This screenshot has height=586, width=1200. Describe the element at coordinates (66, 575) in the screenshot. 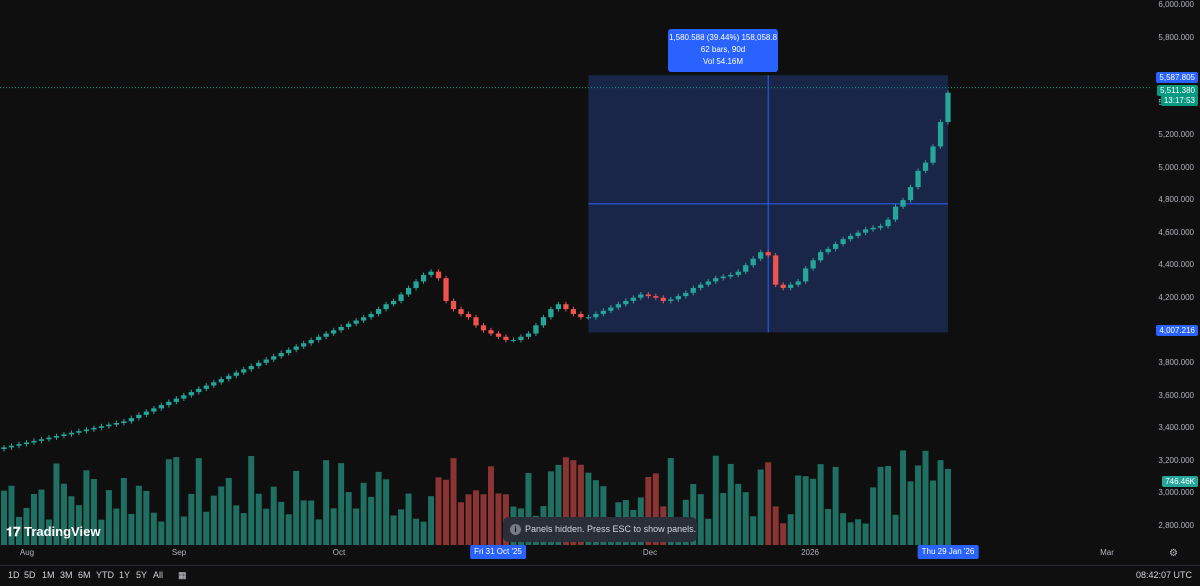

I see `range-3m-button: 3M` at that location.